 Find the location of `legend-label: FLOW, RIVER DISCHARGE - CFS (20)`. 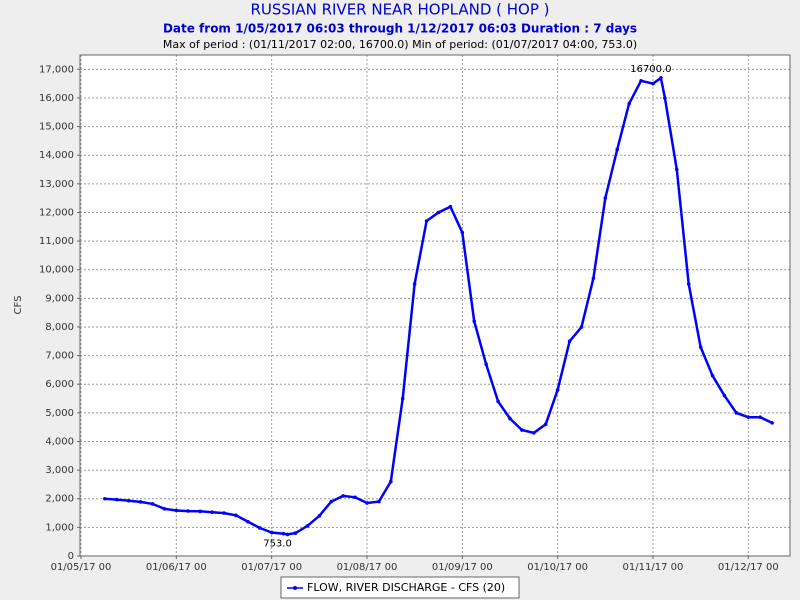

legend-label: FLOW, RIVER DISCHARGE - CFS (20) is located at coordinates (406, 587).